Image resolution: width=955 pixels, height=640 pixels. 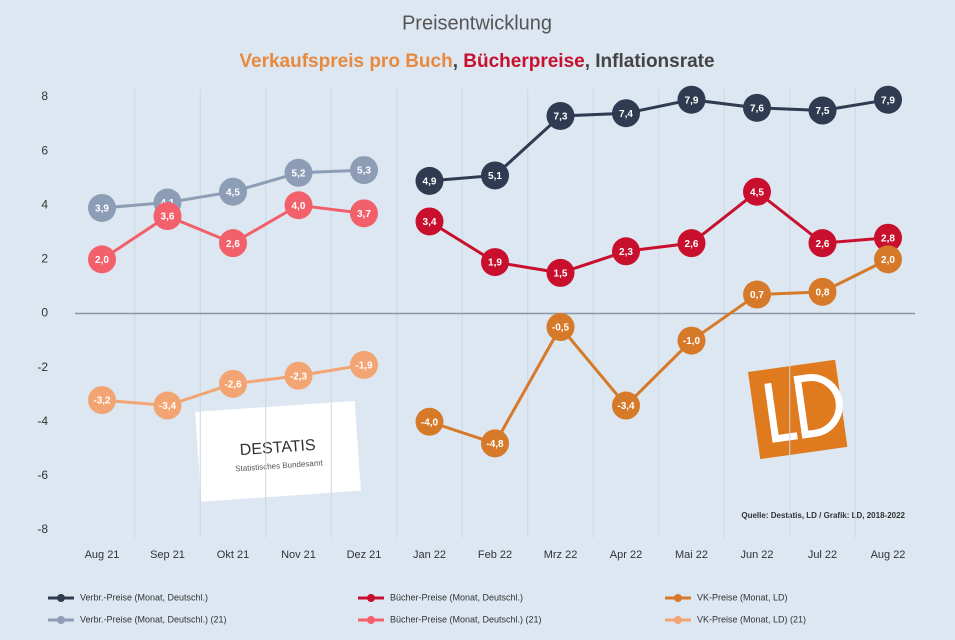 I want to click on y-tick-label: -4, so click(x=42, y=421).